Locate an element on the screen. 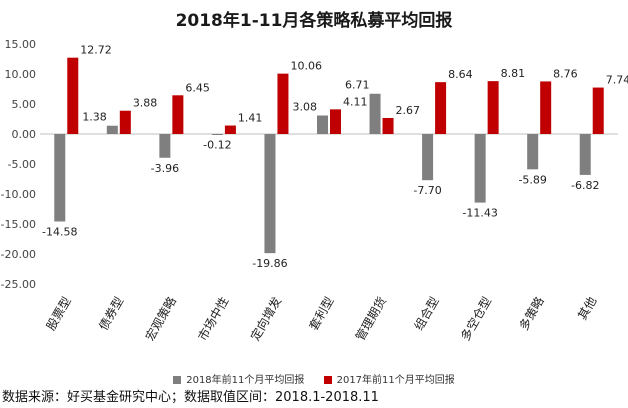 The image size is (628, 408). category-label: 套利型 is located at coordinates (321, 314).